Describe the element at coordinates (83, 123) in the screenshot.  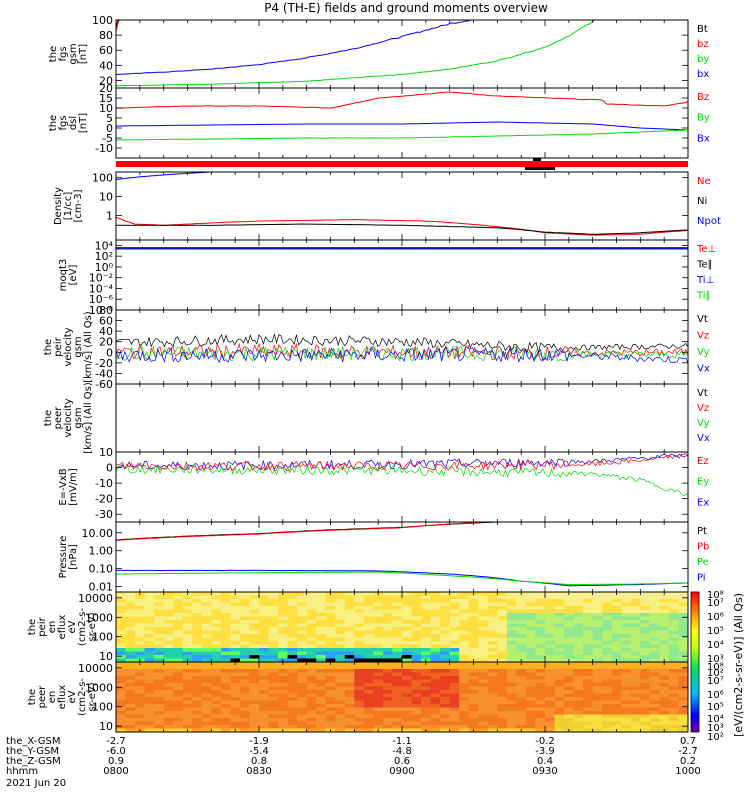
I see `y-axis-label: [nT]` at that location.